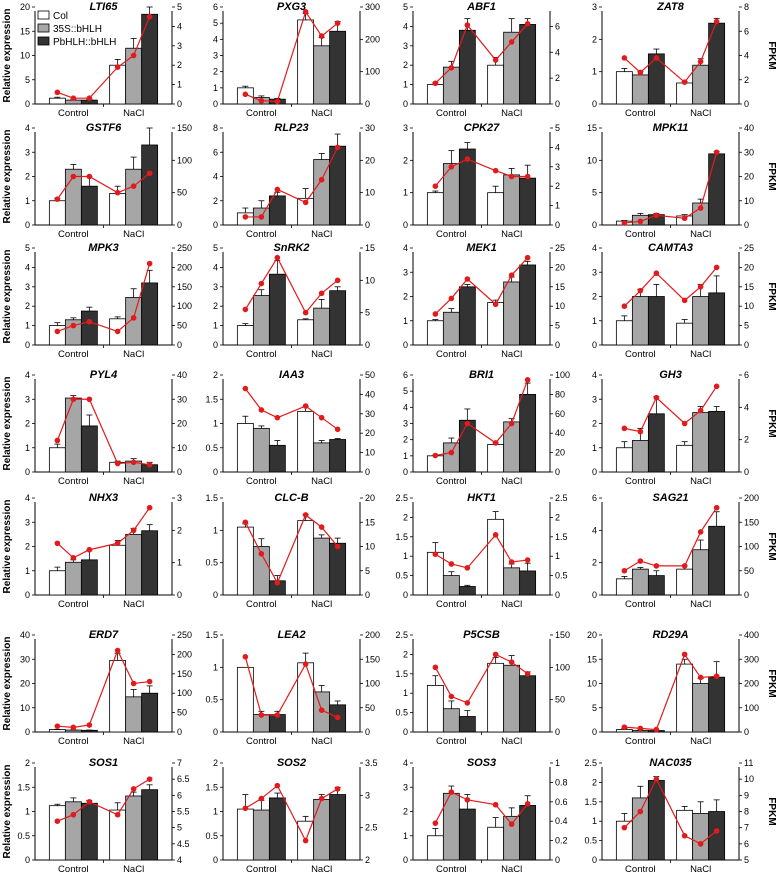  I want to click on y2-tick-label: 15, so click(560, 287).